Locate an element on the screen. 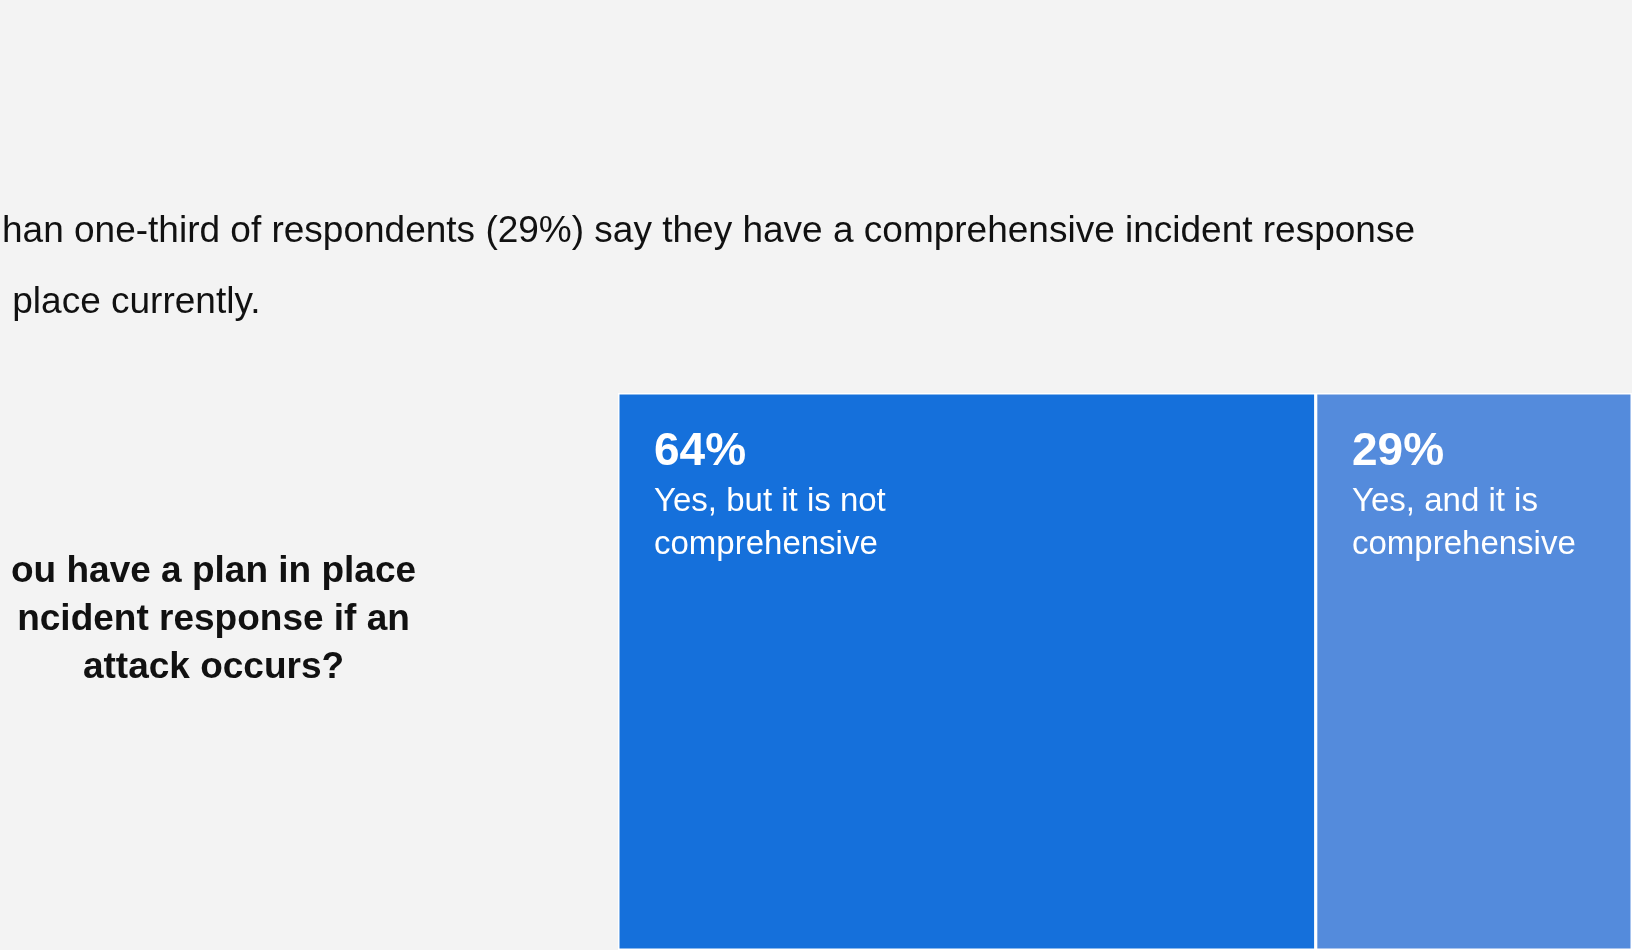 Image resolution: width=1632 pixels, height=950 pixels. data-label: 29% is located at coordinates (1398, 449).